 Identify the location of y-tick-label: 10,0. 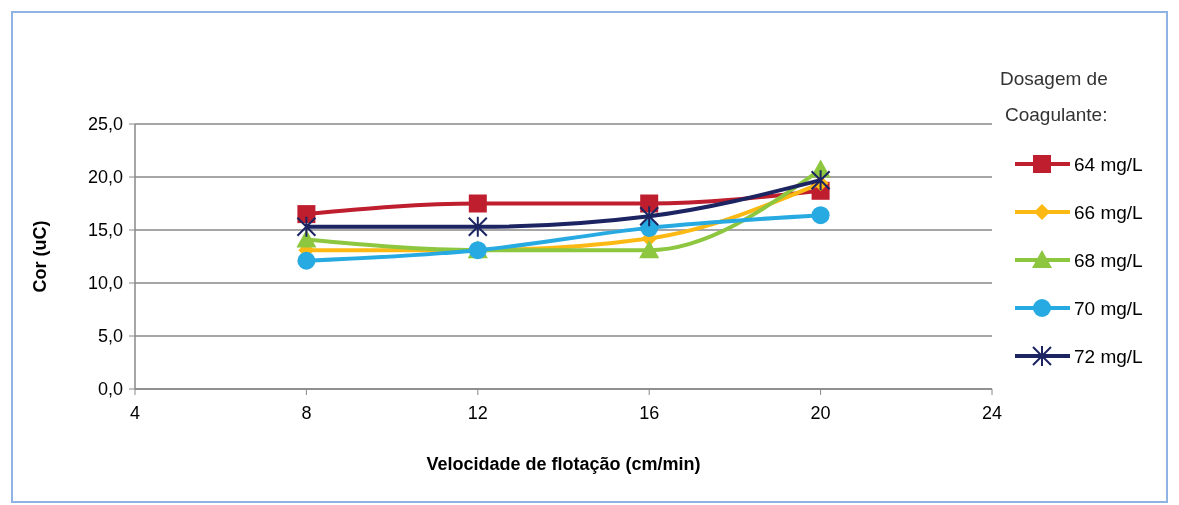
(105, 283).